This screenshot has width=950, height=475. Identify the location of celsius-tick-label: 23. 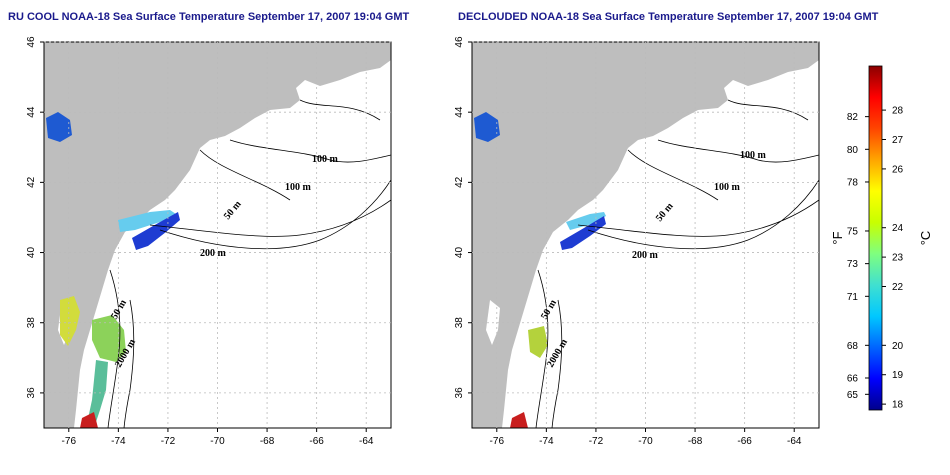
(898, 258).